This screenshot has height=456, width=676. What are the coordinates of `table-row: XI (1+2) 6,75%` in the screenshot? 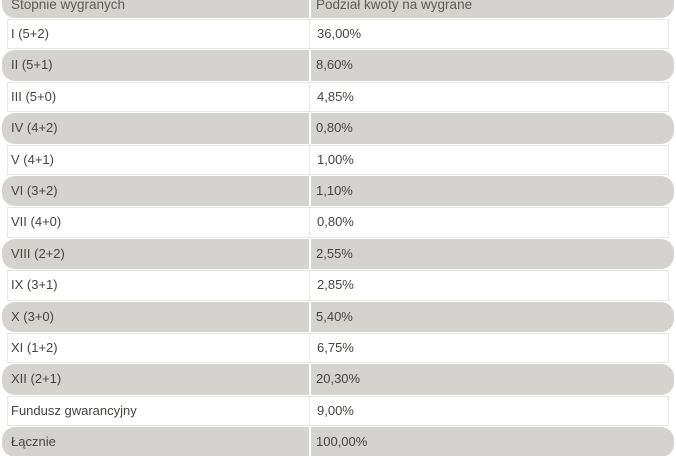 It's located at (338, 348).